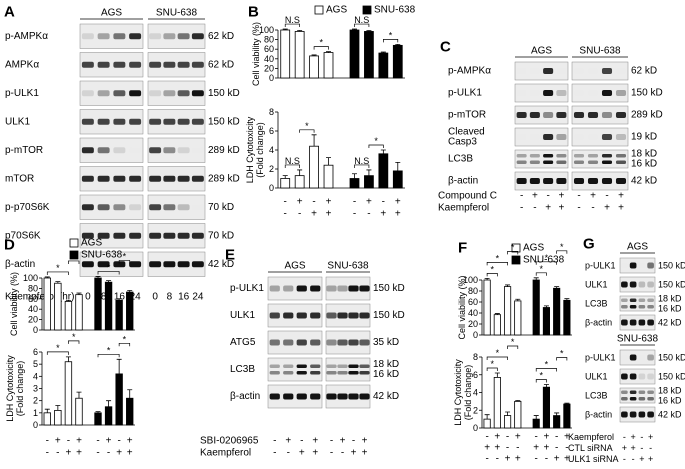 This screenshot has width=685, height=469. What do you see at coordinates (367, 10) in the screenshot?
I see `legend-swatch` at bounding box center [367, 10].